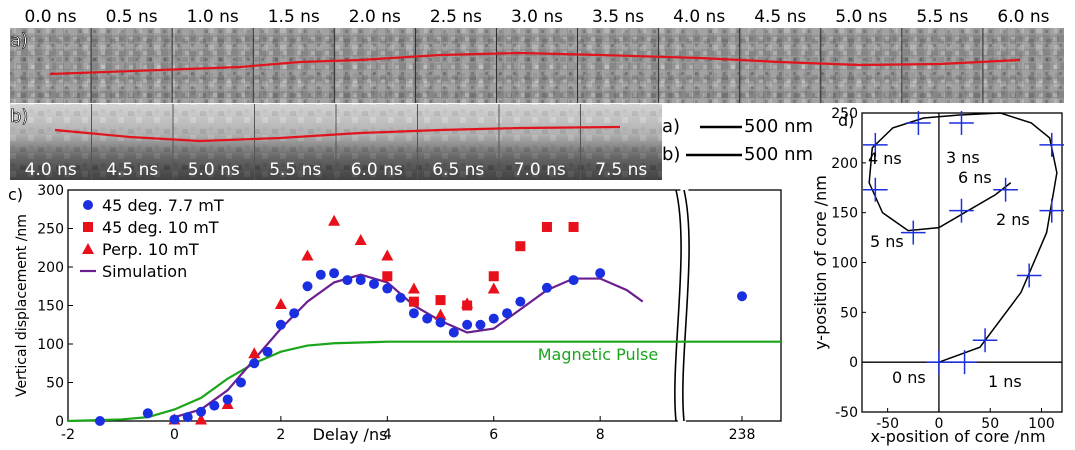  What do you see at coordinates (861, 17) in the screenshot?
I see `panel-a-time-label: 5.0 ns` at bounding box center [861, 17].